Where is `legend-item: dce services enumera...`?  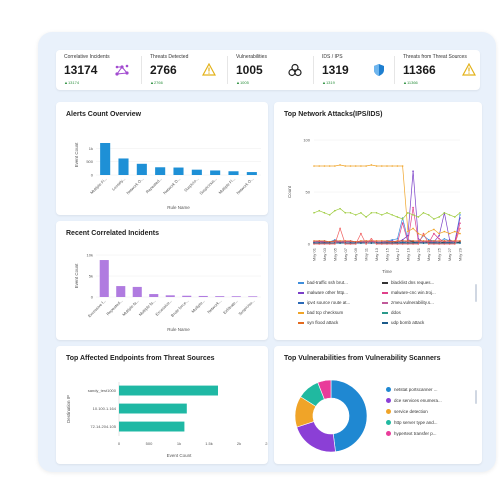
legend-item: dce services enumera... is located at coordinates (414, 401).